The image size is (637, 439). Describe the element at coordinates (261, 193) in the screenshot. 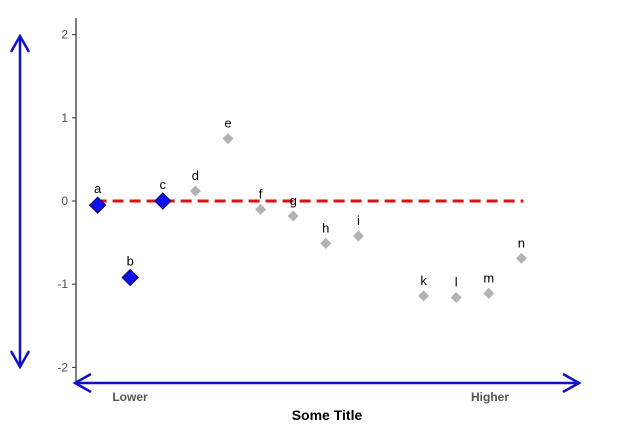

I see `data-label-f: f` at that location.